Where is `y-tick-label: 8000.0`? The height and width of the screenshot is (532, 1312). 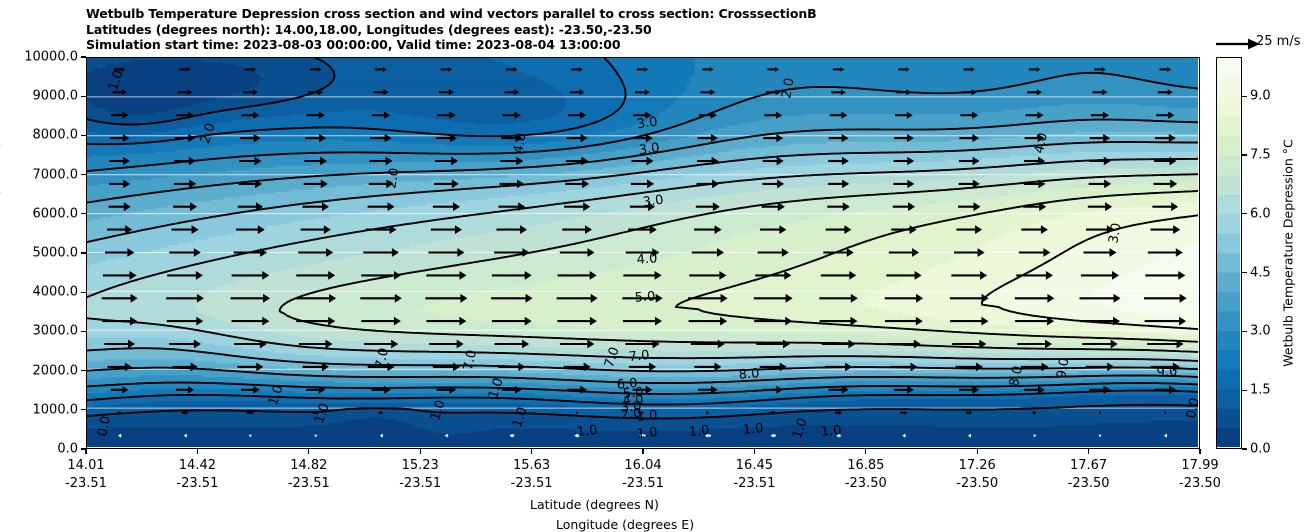
y-tick-label: 8000.0 is located at coordinates (55, 135).